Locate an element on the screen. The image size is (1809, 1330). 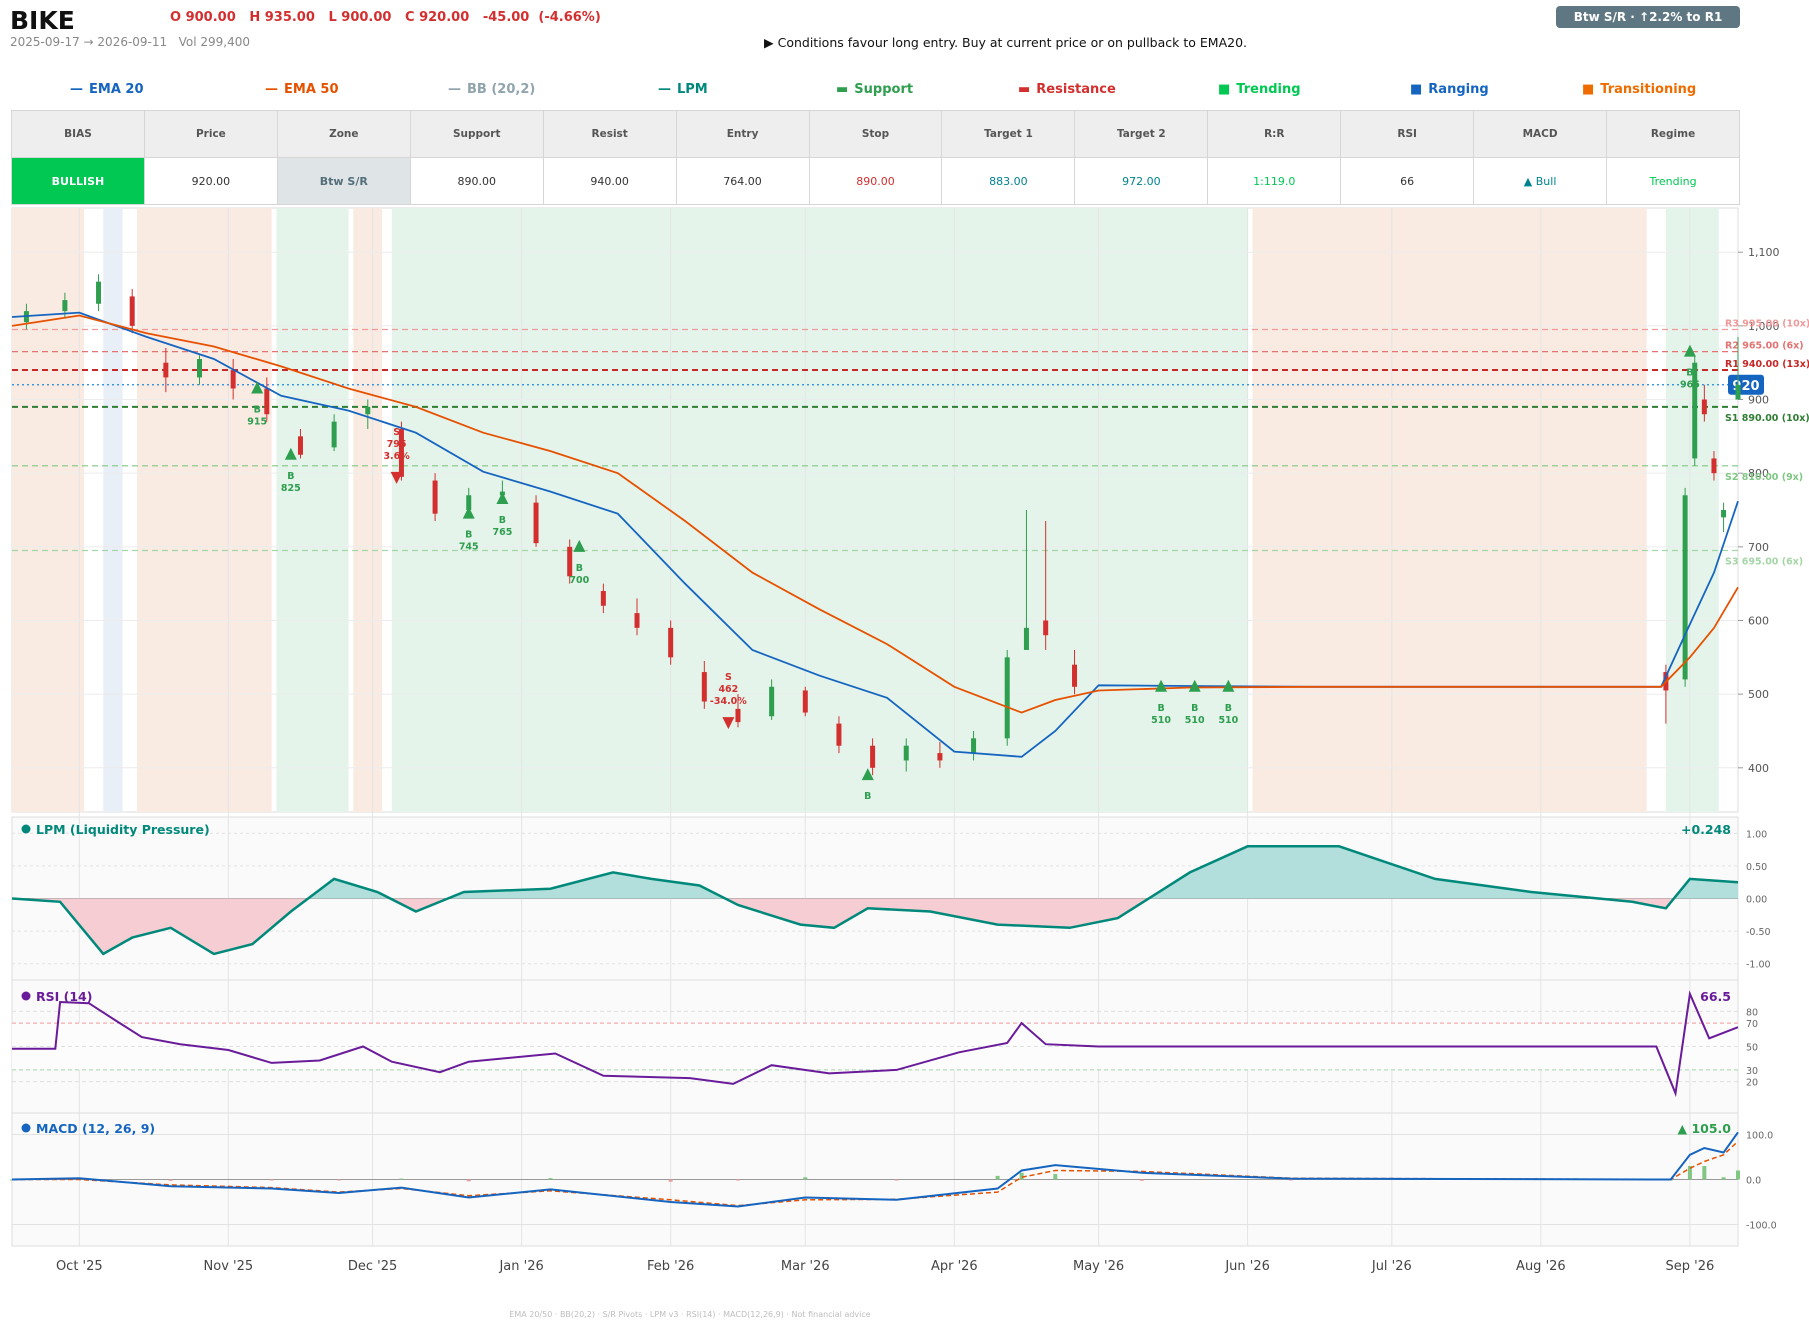
lpm-tick-label: 0.50 is located at coordinates (1756, 867).